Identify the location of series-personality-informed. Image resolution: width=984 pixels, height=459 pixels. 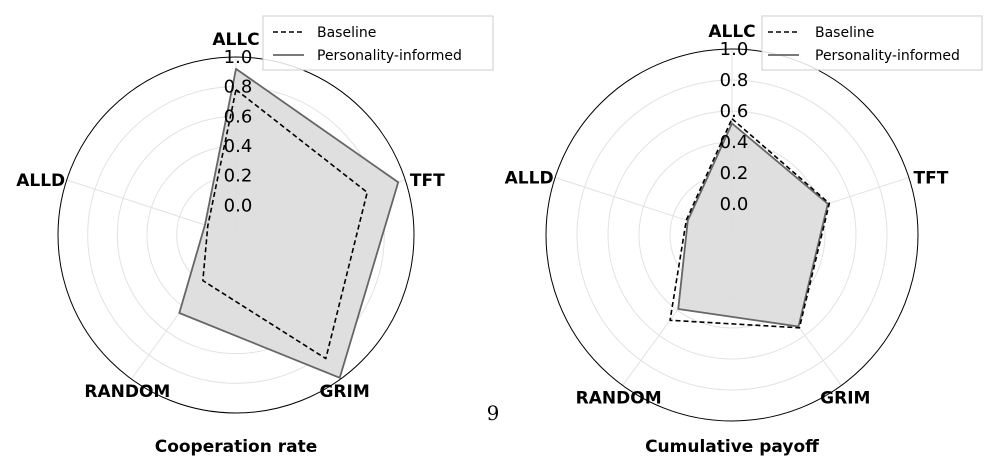
(753, 225).